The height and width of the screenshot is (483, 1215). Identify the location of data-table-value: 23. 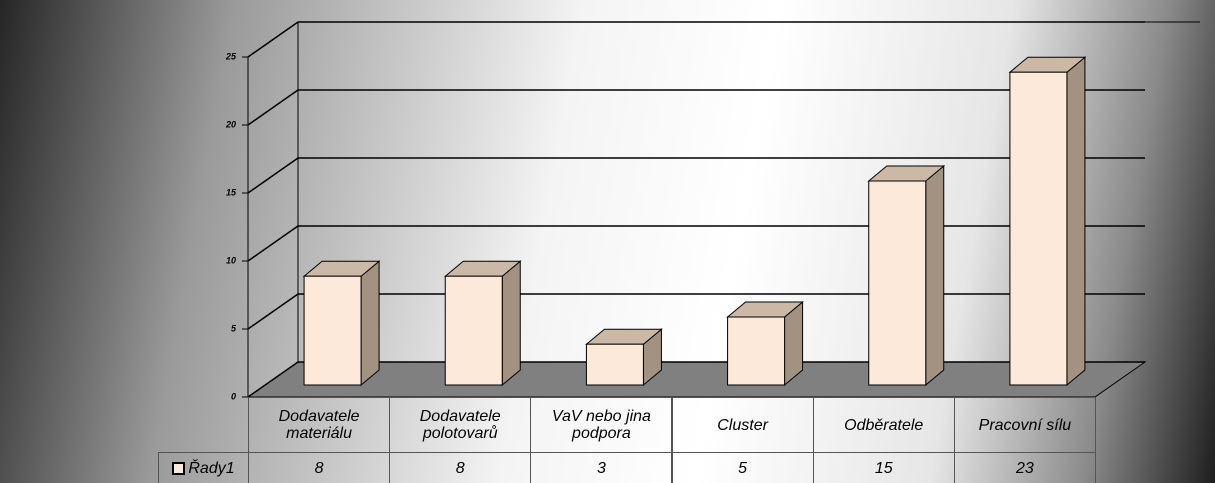
(1024, 467).